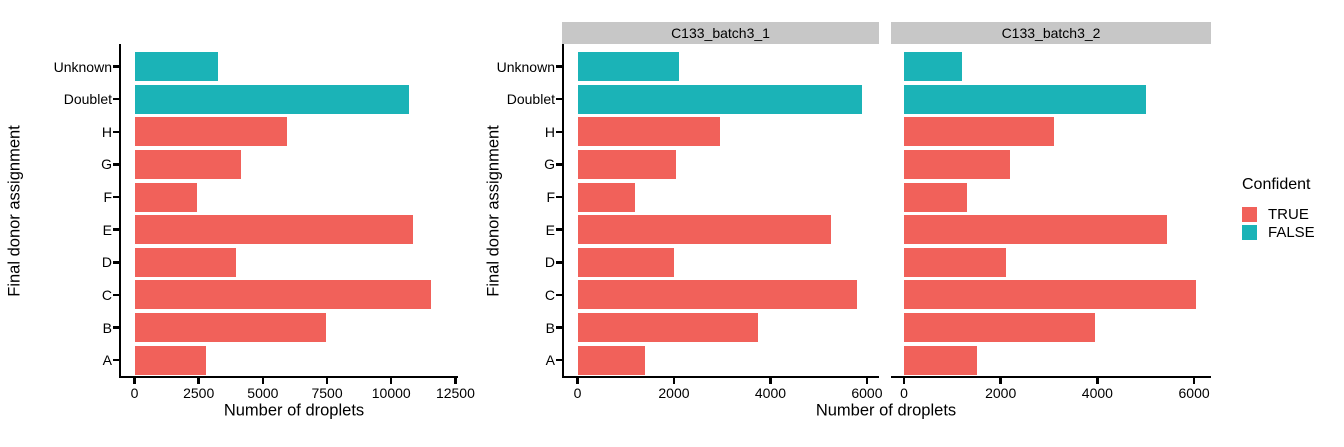  Describe the element at coordinates (1288, 214) in the screenshot. I see `legend-label-true: TRUE` at that location.